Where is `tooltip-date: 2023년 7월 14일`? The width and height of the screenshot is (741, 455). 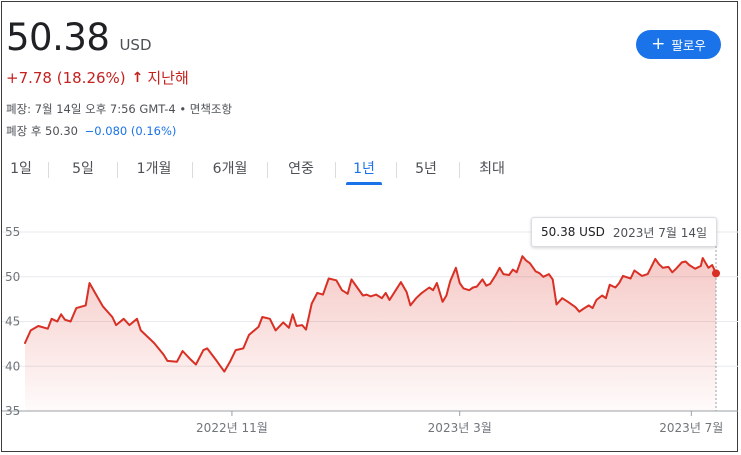
tooltip-date: 2023년 7월 14일 is located at coordinates (660, 232).